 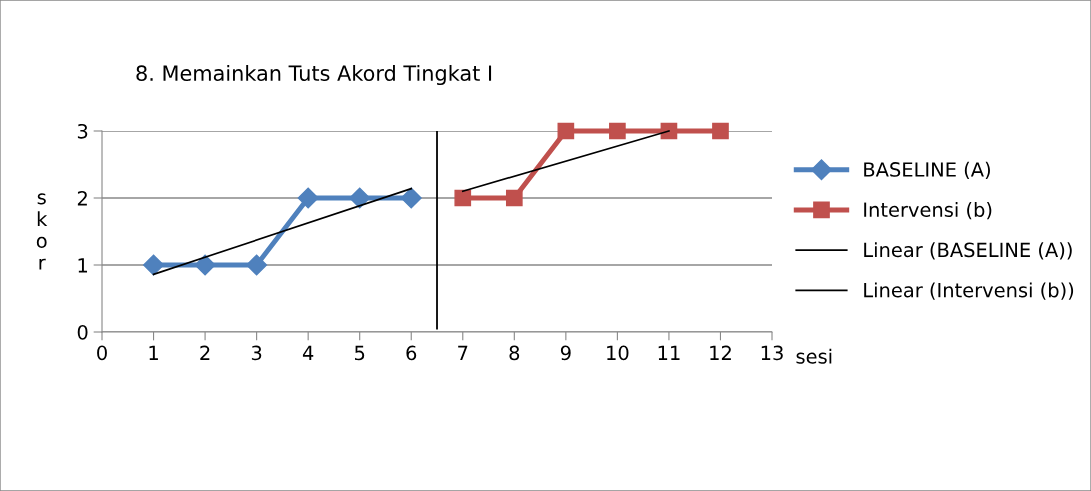 I want to click on x-tick-label: 7, so click(x=463, y=352).